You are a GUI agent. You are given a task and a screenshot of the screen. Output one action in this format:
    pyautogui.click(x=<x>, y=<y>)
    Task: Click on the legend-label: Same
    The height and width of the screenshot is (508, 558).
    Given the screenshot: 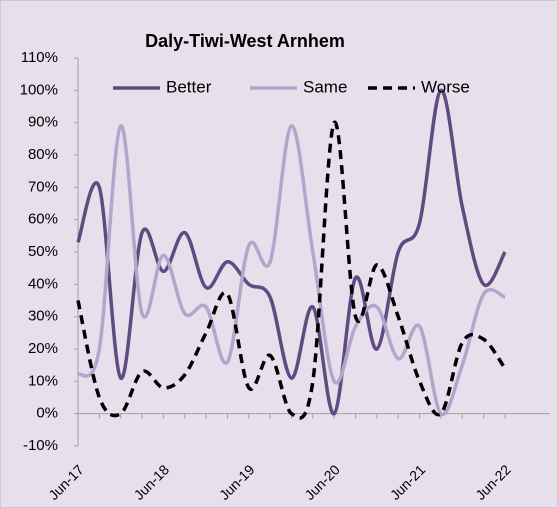 What is the action you would take?
    pyautogui.click(x=325, y=86)
    